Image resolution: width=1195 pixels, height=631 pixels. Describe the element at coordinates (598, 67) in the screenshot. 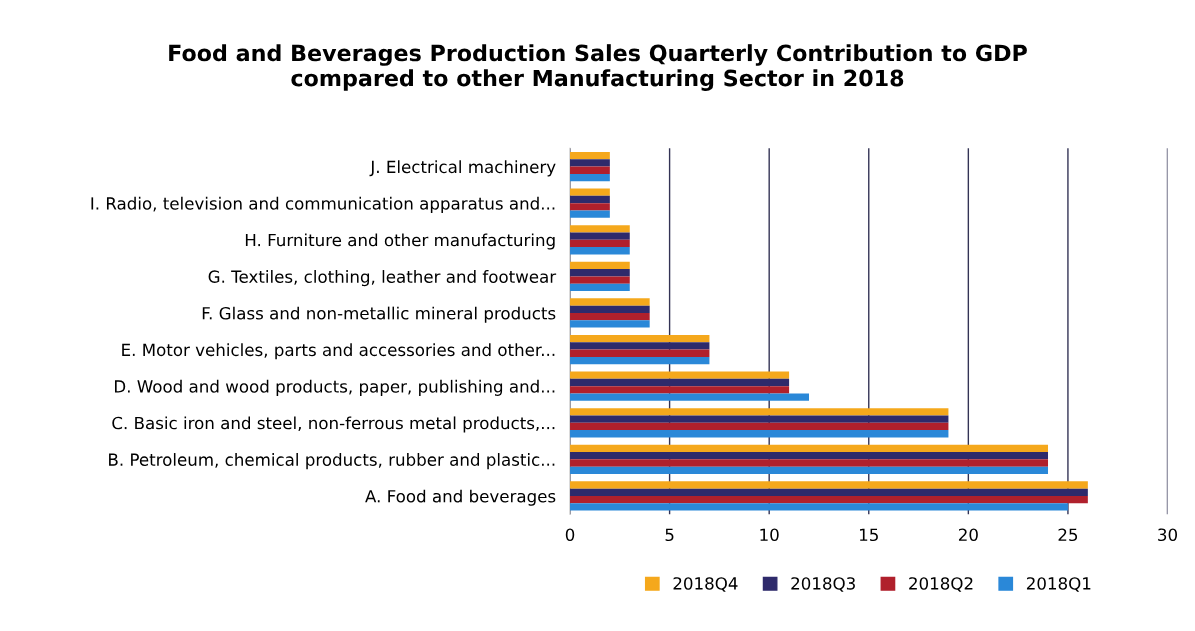

I see `chart-title: Food and Beverages Production Sales Quarterly Contribution to GDP compared to other Manufacturing Sector in 2018` at that location.